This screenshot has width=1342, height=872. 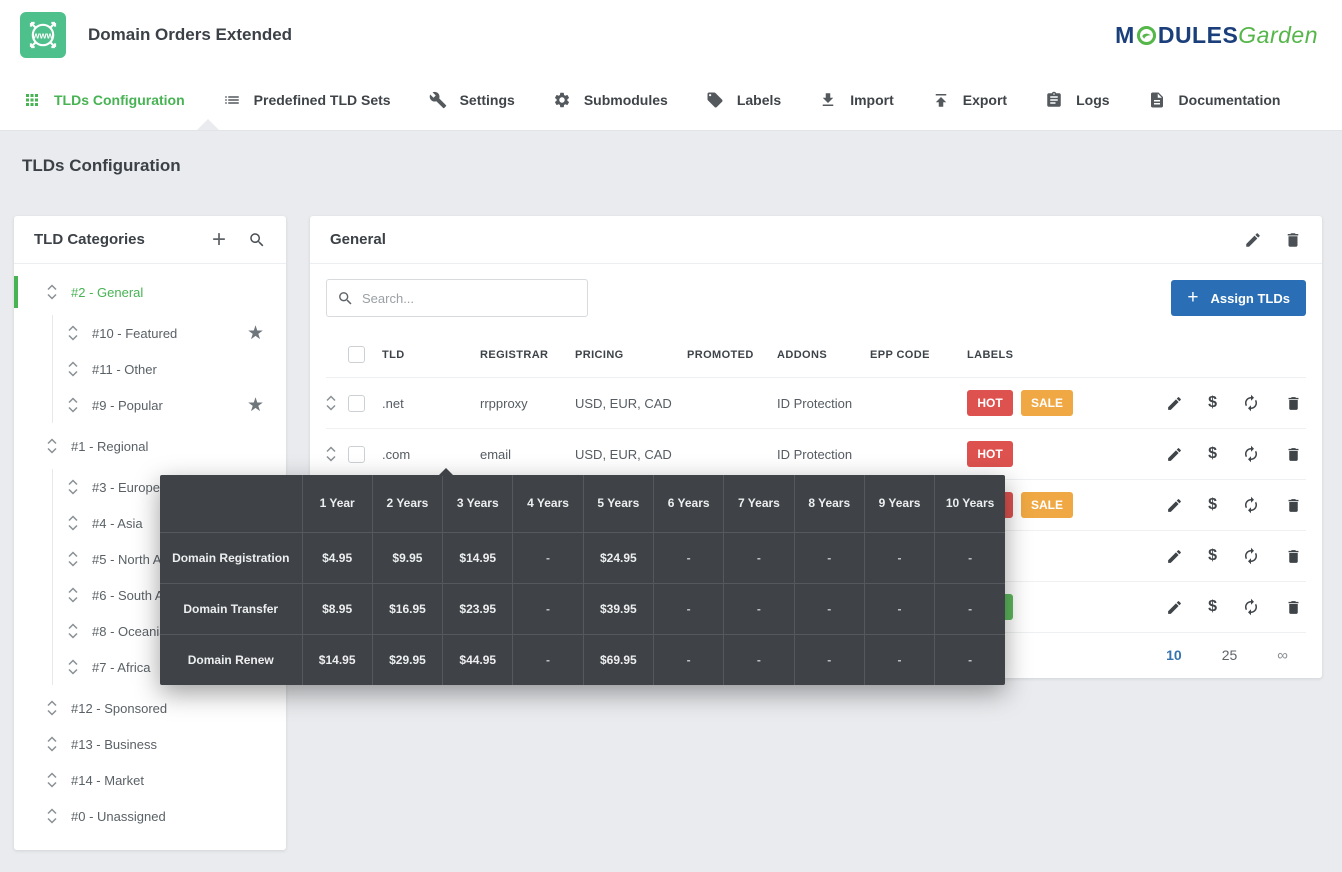 What do you see at coordinates (899, 504) in the screenshot?
I see `pricing-col: 9 Years` at bounding box center [899, 504].